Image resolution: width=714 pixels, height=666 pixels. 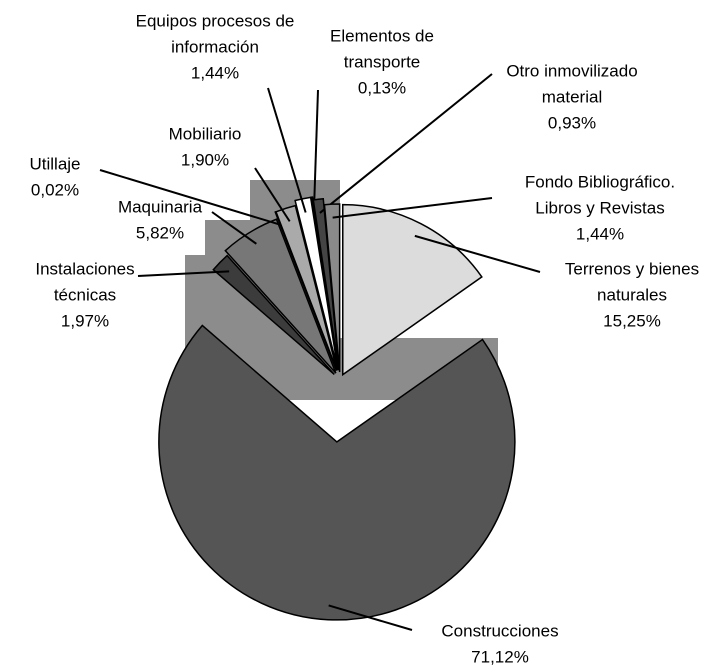 What do you see at coordinates (500, 656) in the screenshot?
I see `slice-value-label: 71,12%` at bounding box center [500, 656].